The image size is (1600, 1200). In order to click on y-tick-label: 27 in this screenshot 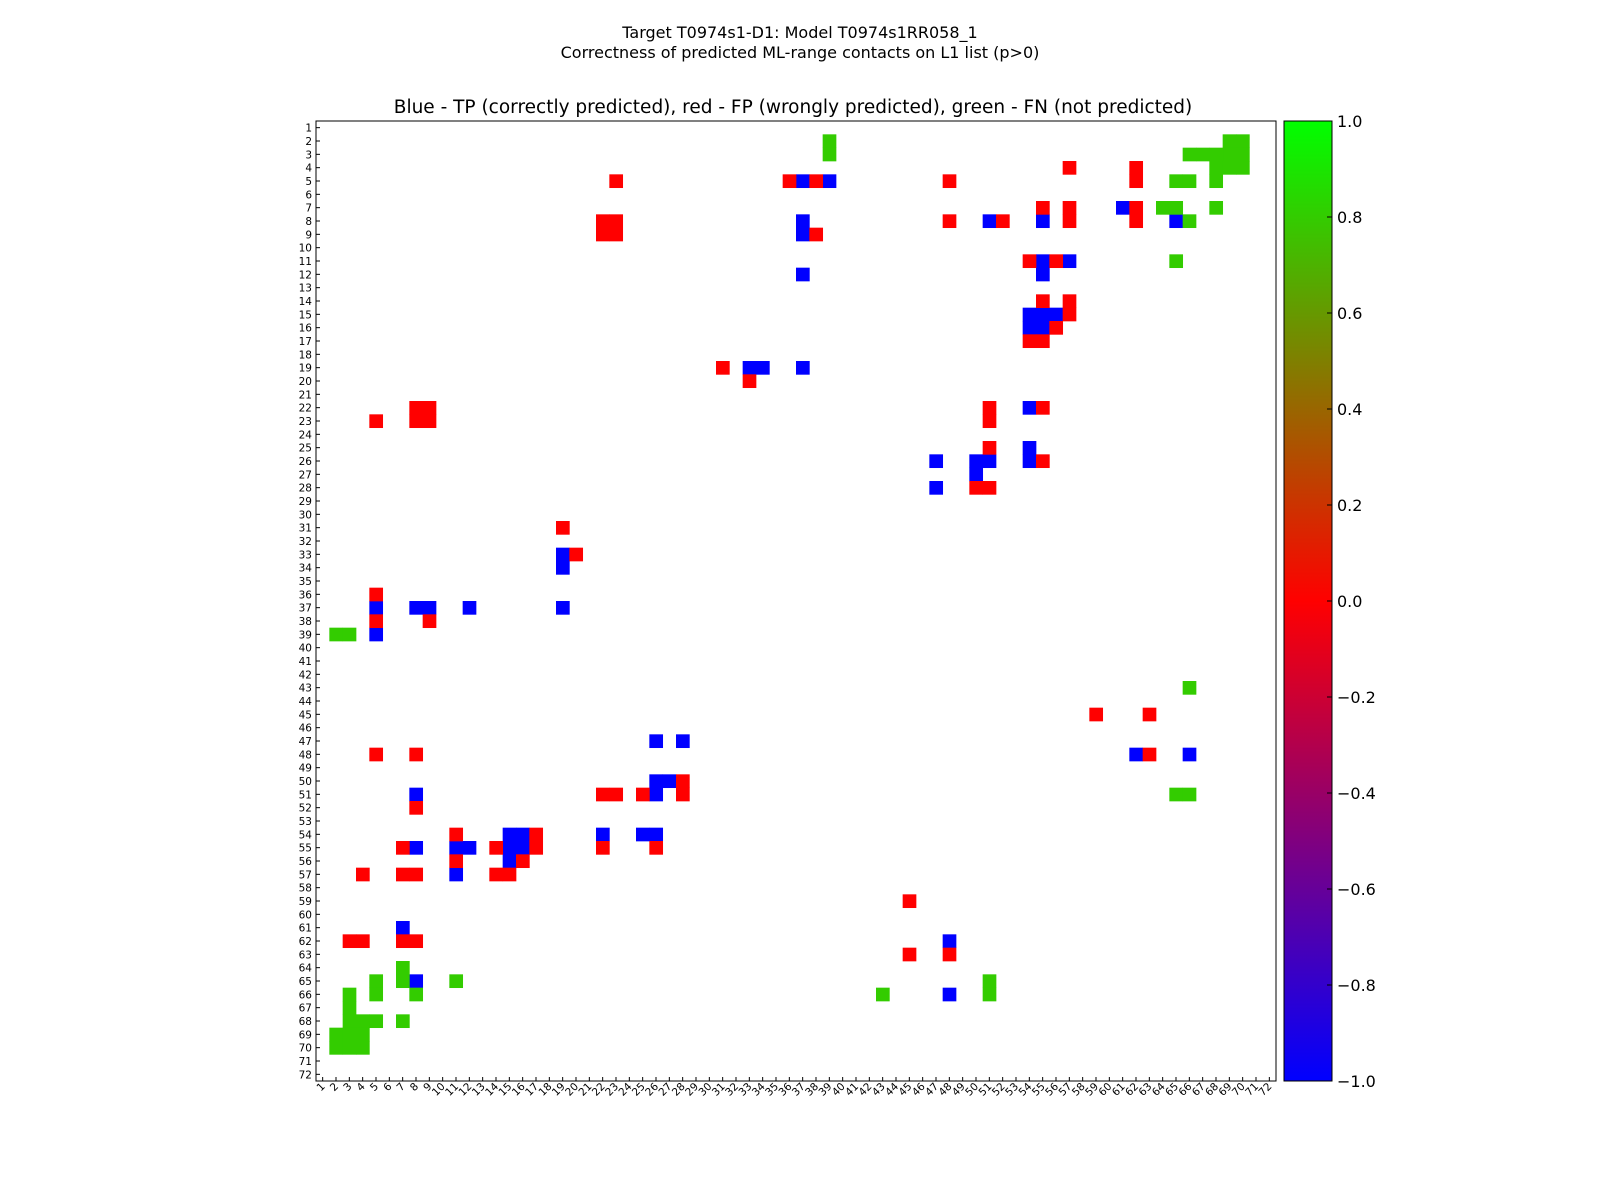, I will do `click(305, 475)`.